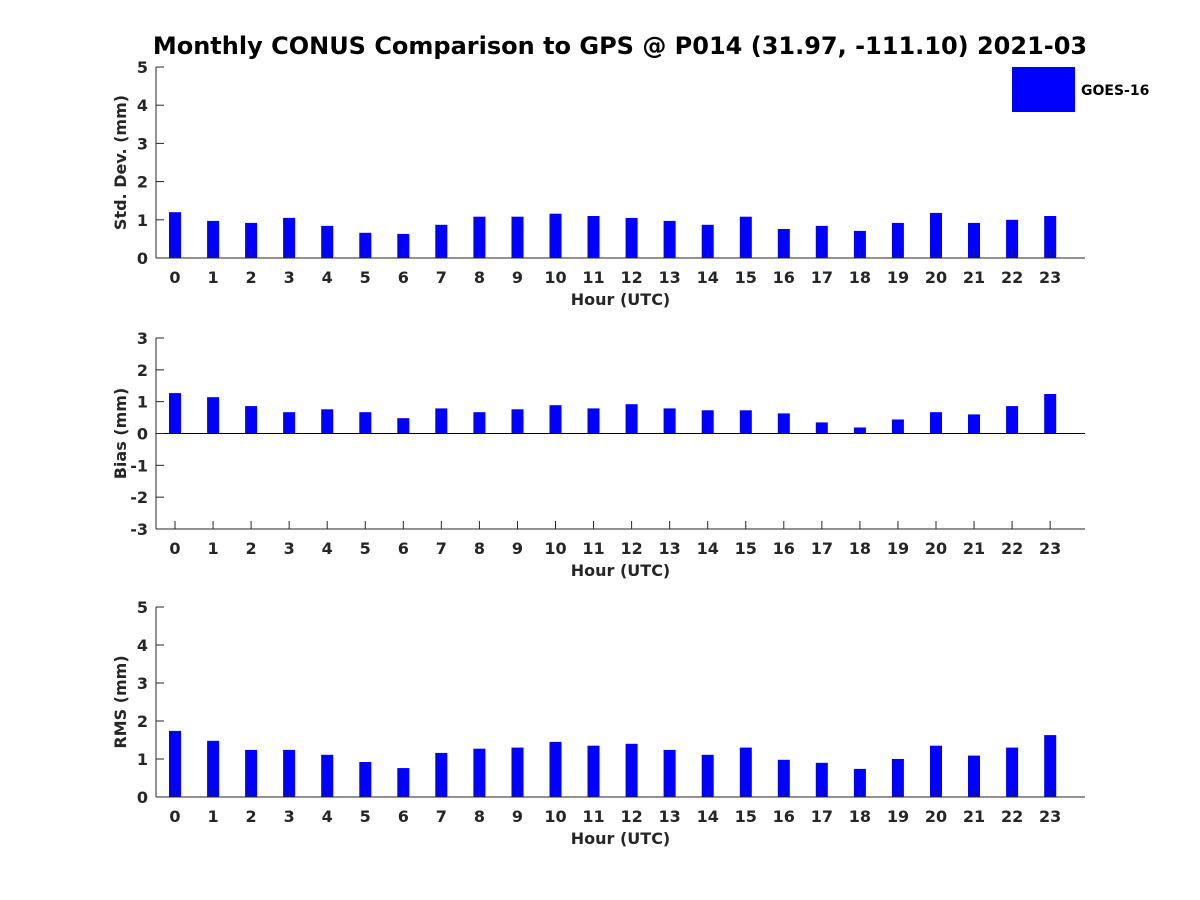 The image size is (1200, 900). I want to click on bias-xtick-label: 5, so click(365, 548).